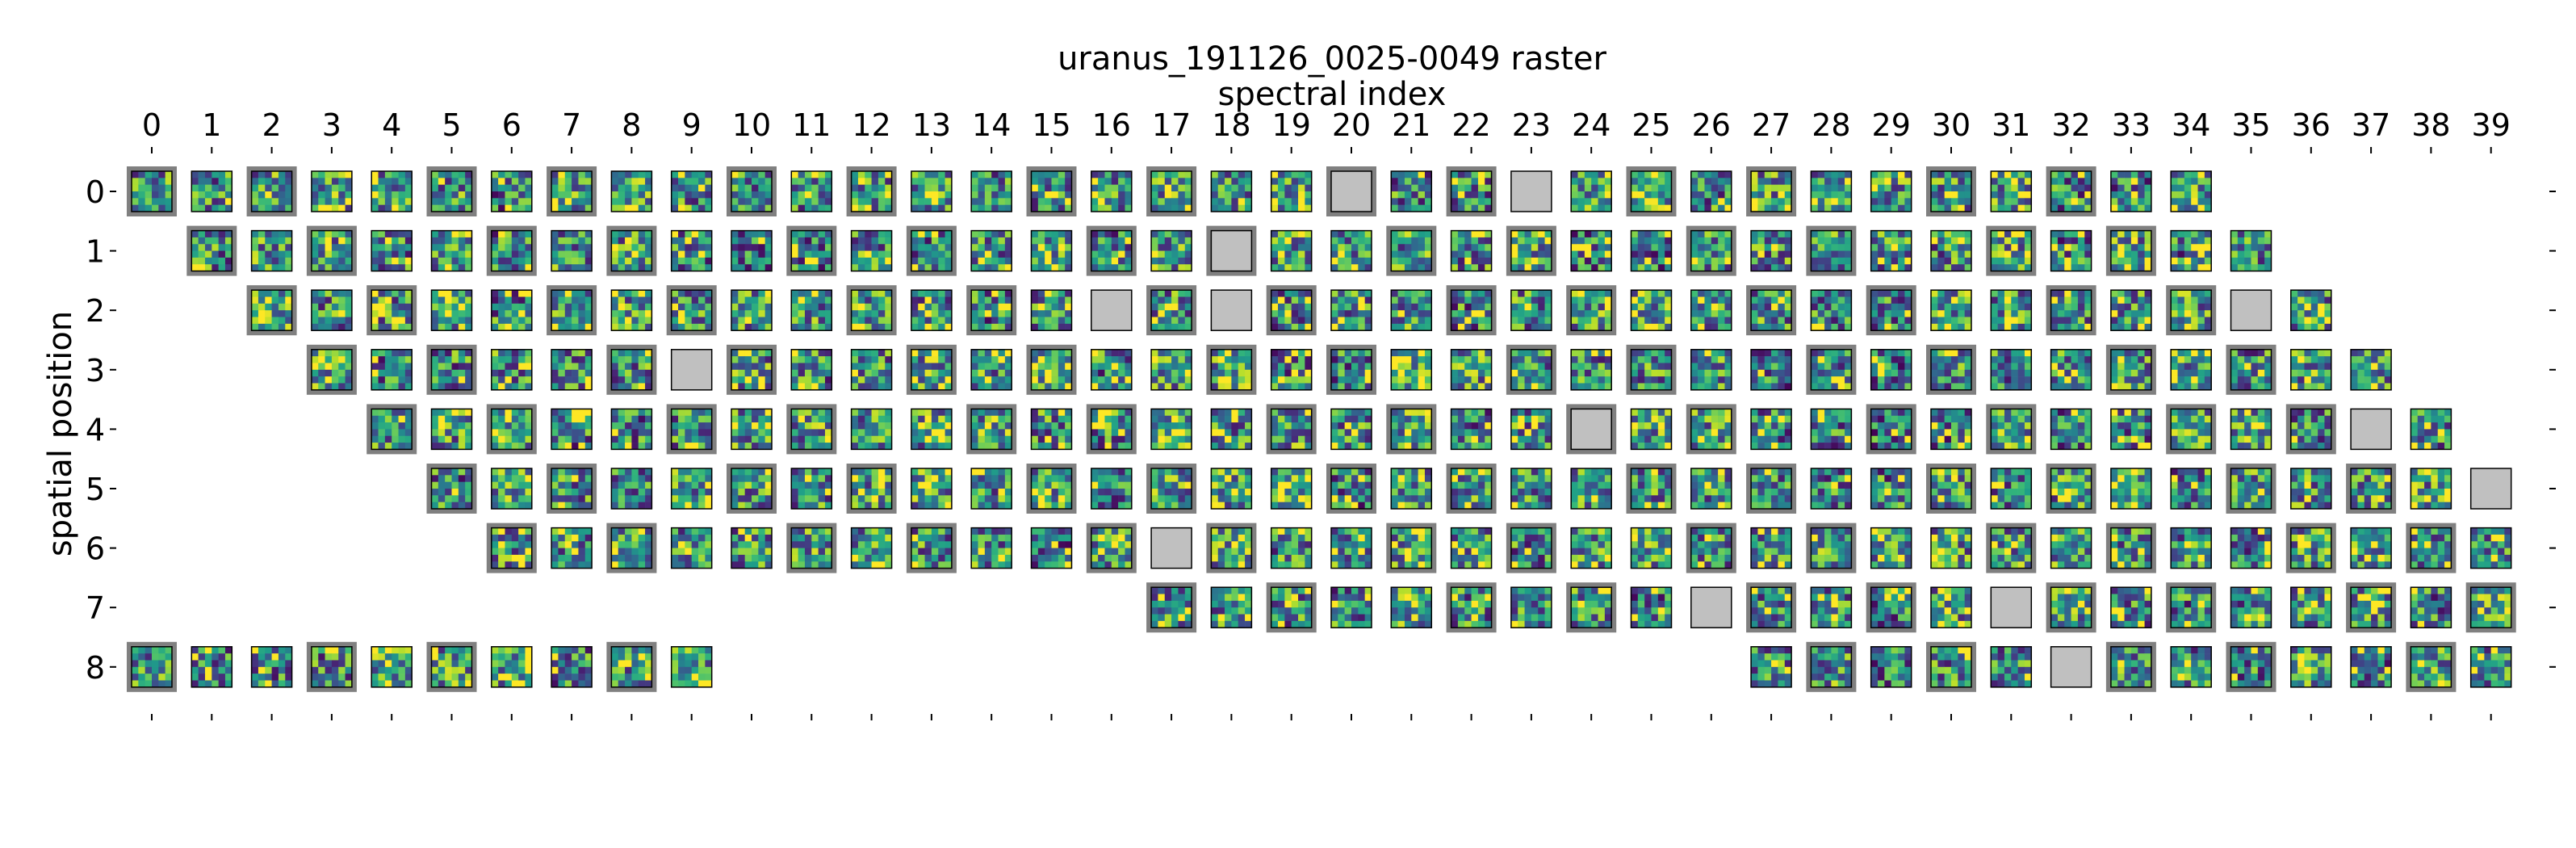  Describe the element at coordinates (512, 125) in the screenshot. I see `x-tick-label: 6` at that location.